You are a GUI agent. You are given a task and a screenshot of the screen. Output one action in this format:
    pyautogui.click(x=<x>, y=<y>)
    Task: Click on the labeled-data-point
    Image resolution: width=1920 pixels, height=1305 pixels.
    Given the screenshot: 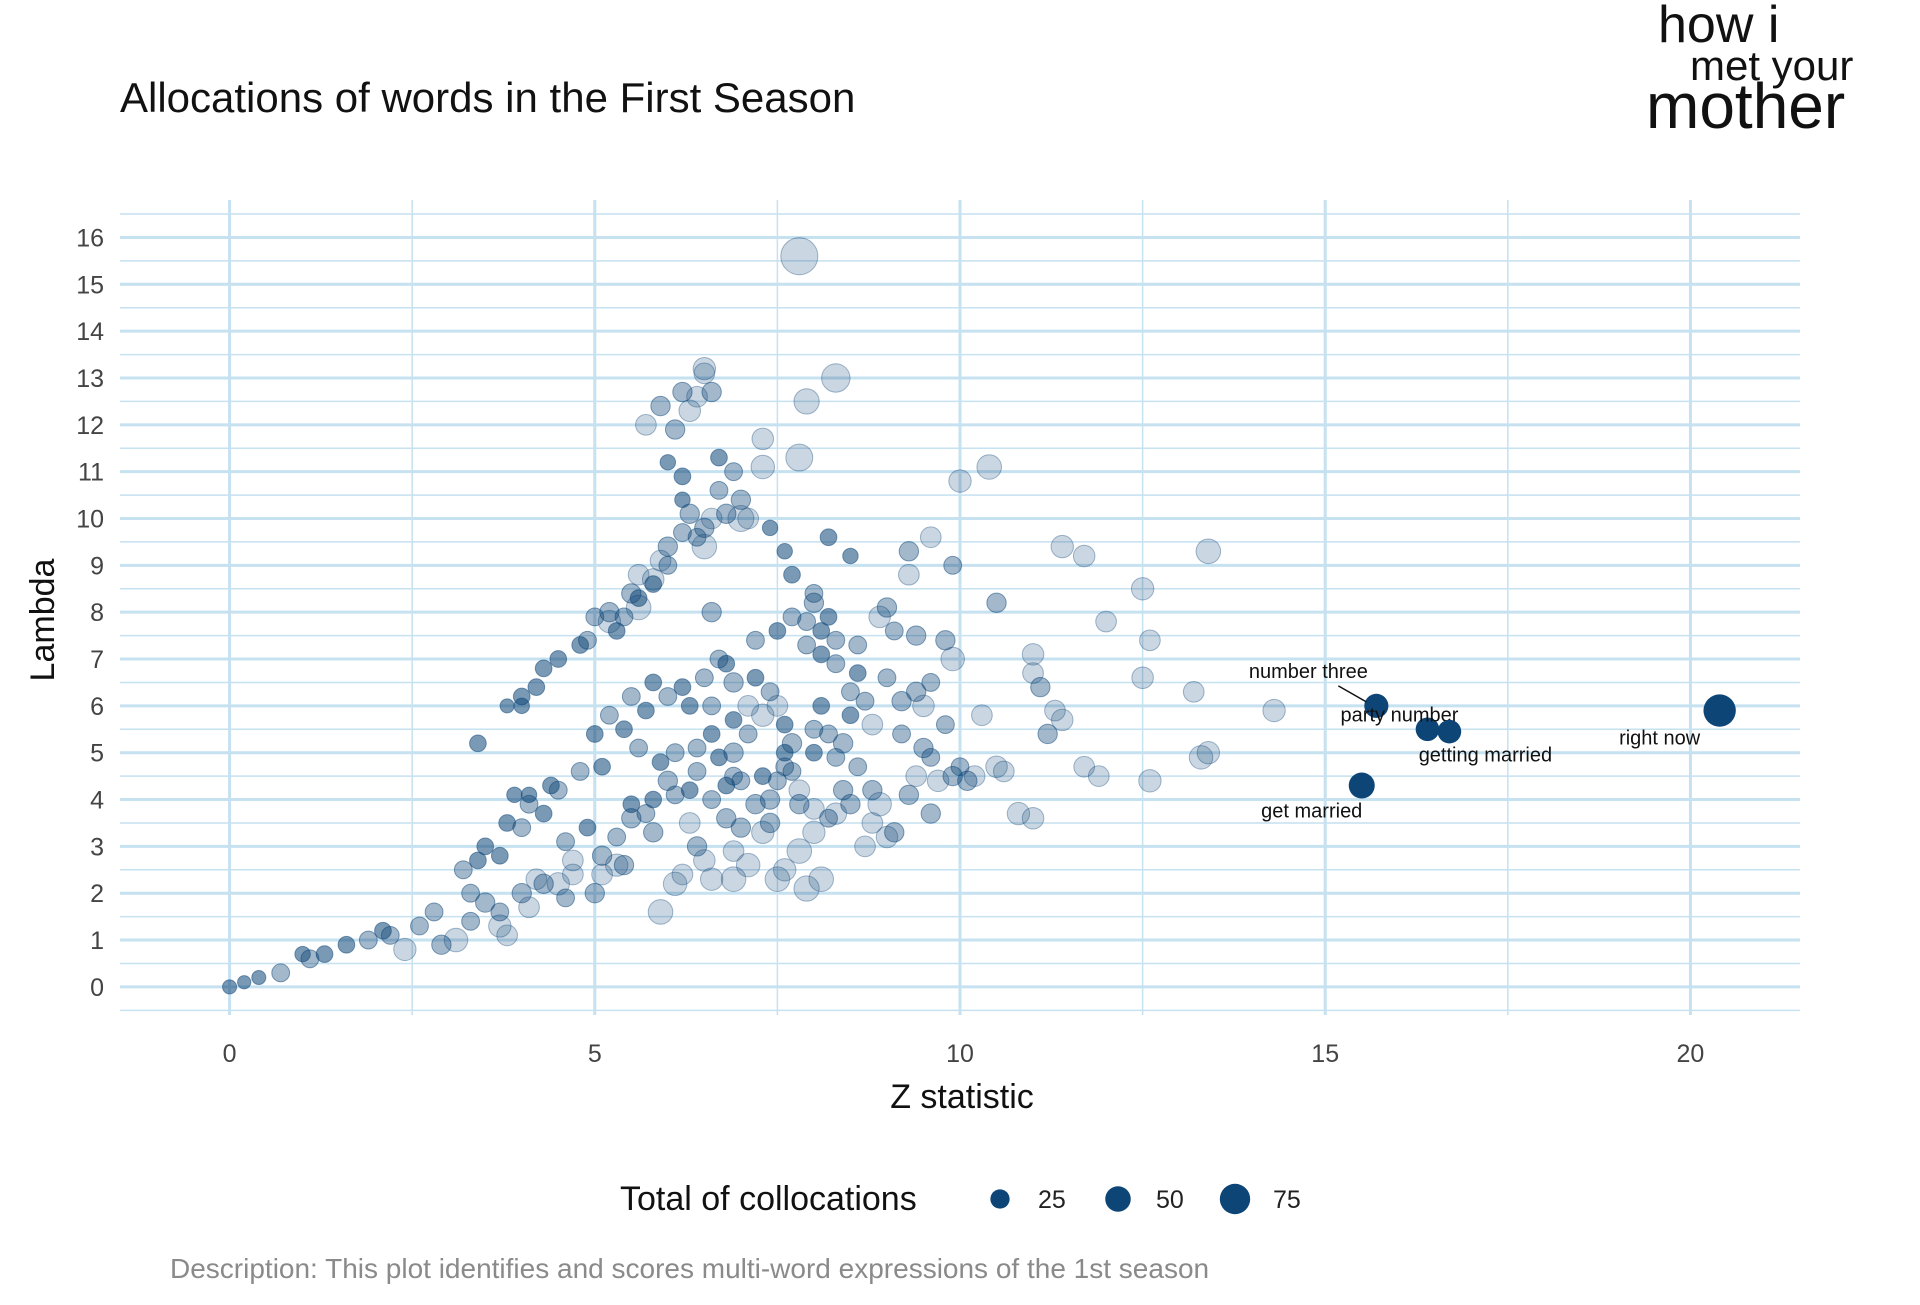 What is the action you would take?
    pyautogui.click(x=1361, y=785)
    